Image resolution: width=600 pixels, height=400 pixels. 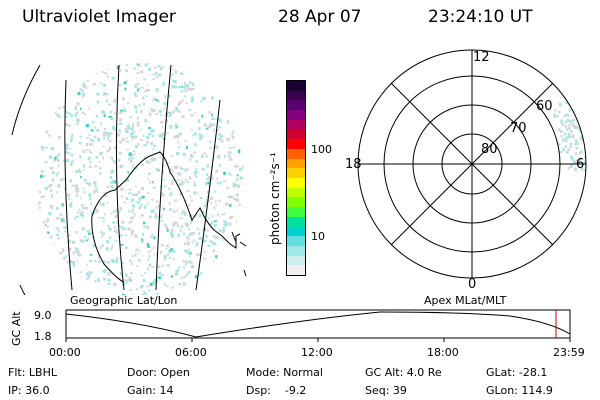 What do you see at coordinates (580, 164) in the screenshot?
I see `polar-label-6: 6` at bounding box center [580, 164].